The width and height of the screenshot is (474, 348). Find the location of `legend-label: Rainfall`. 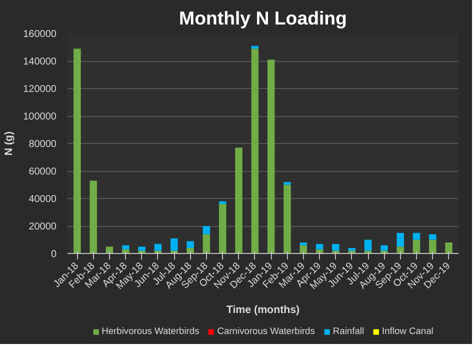

legend-label: Rainfall is located at coordinates (348, 331).